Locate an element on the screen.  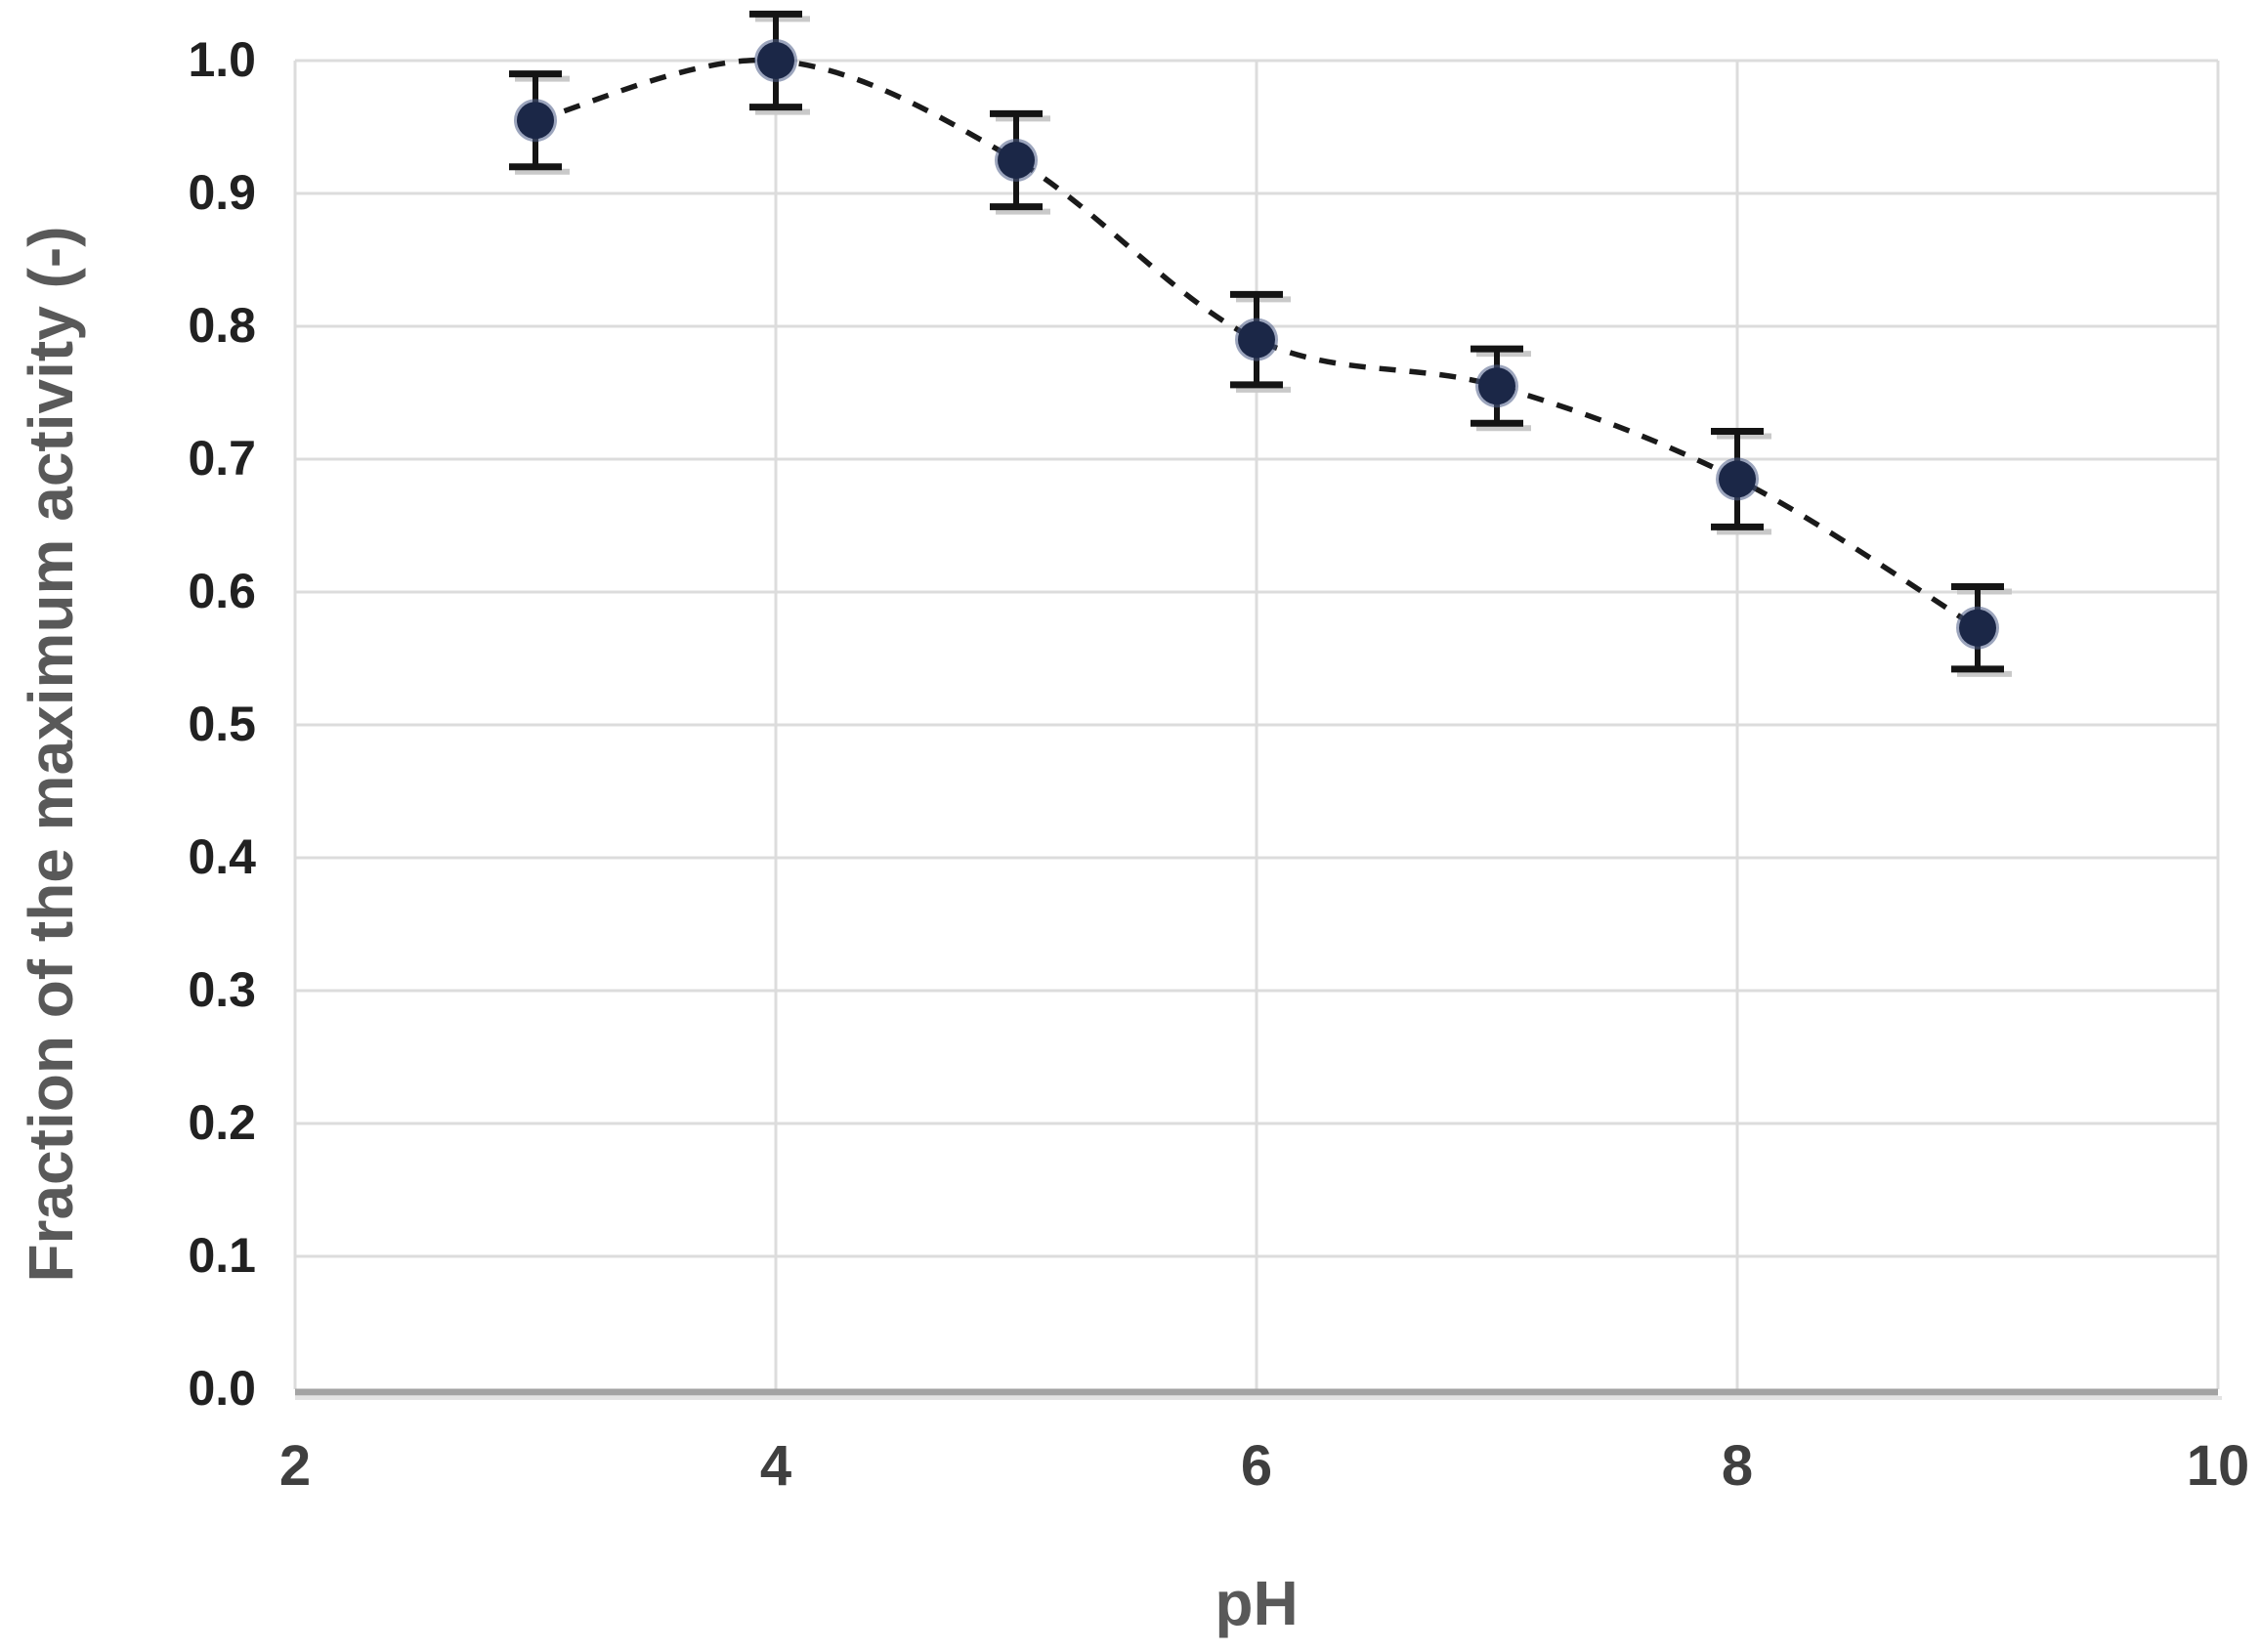
x-tick-label-10: 10 is located at coordinates (2218, 1466).